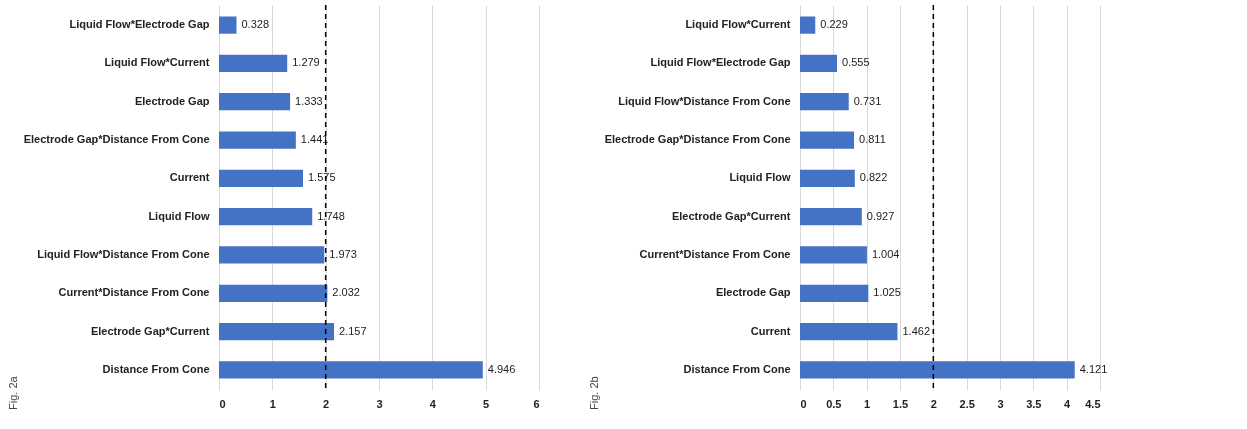 The height and width of the screenshot is (429, 1247). What do you see at coordinates (13, 392) in the screenshot?
I see `caption: Fig. 2a` at bounding box center [13, 392].